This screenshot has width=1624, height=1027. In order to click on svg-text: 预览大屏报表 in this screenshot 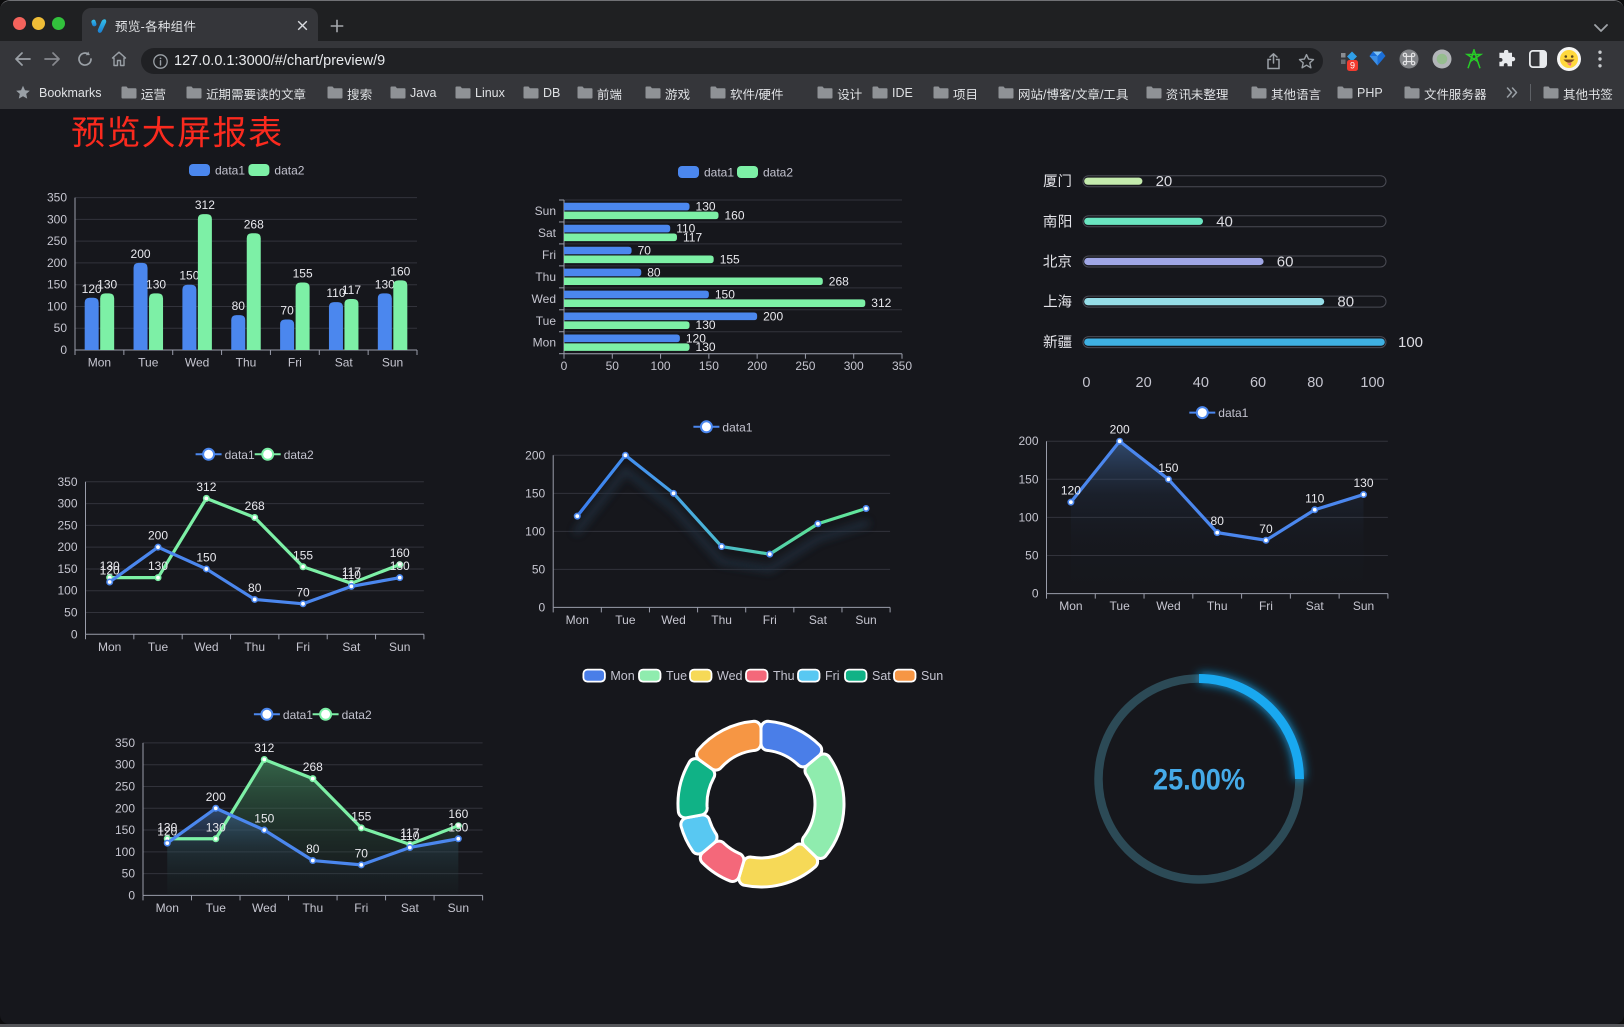, I will do `click(177, 134)`.